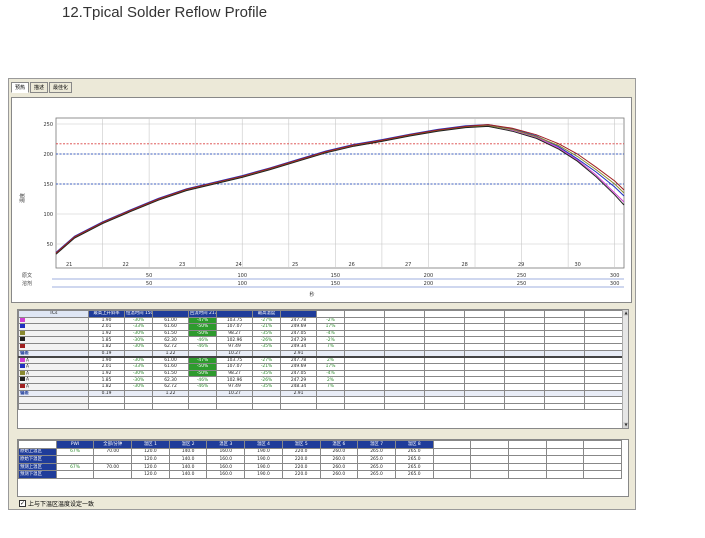 The image size is (705, 538). What do you see at coordinates (48, 155) in the screenshot?
I see `y-tick-label: 200` at bounding box center [48, 155].